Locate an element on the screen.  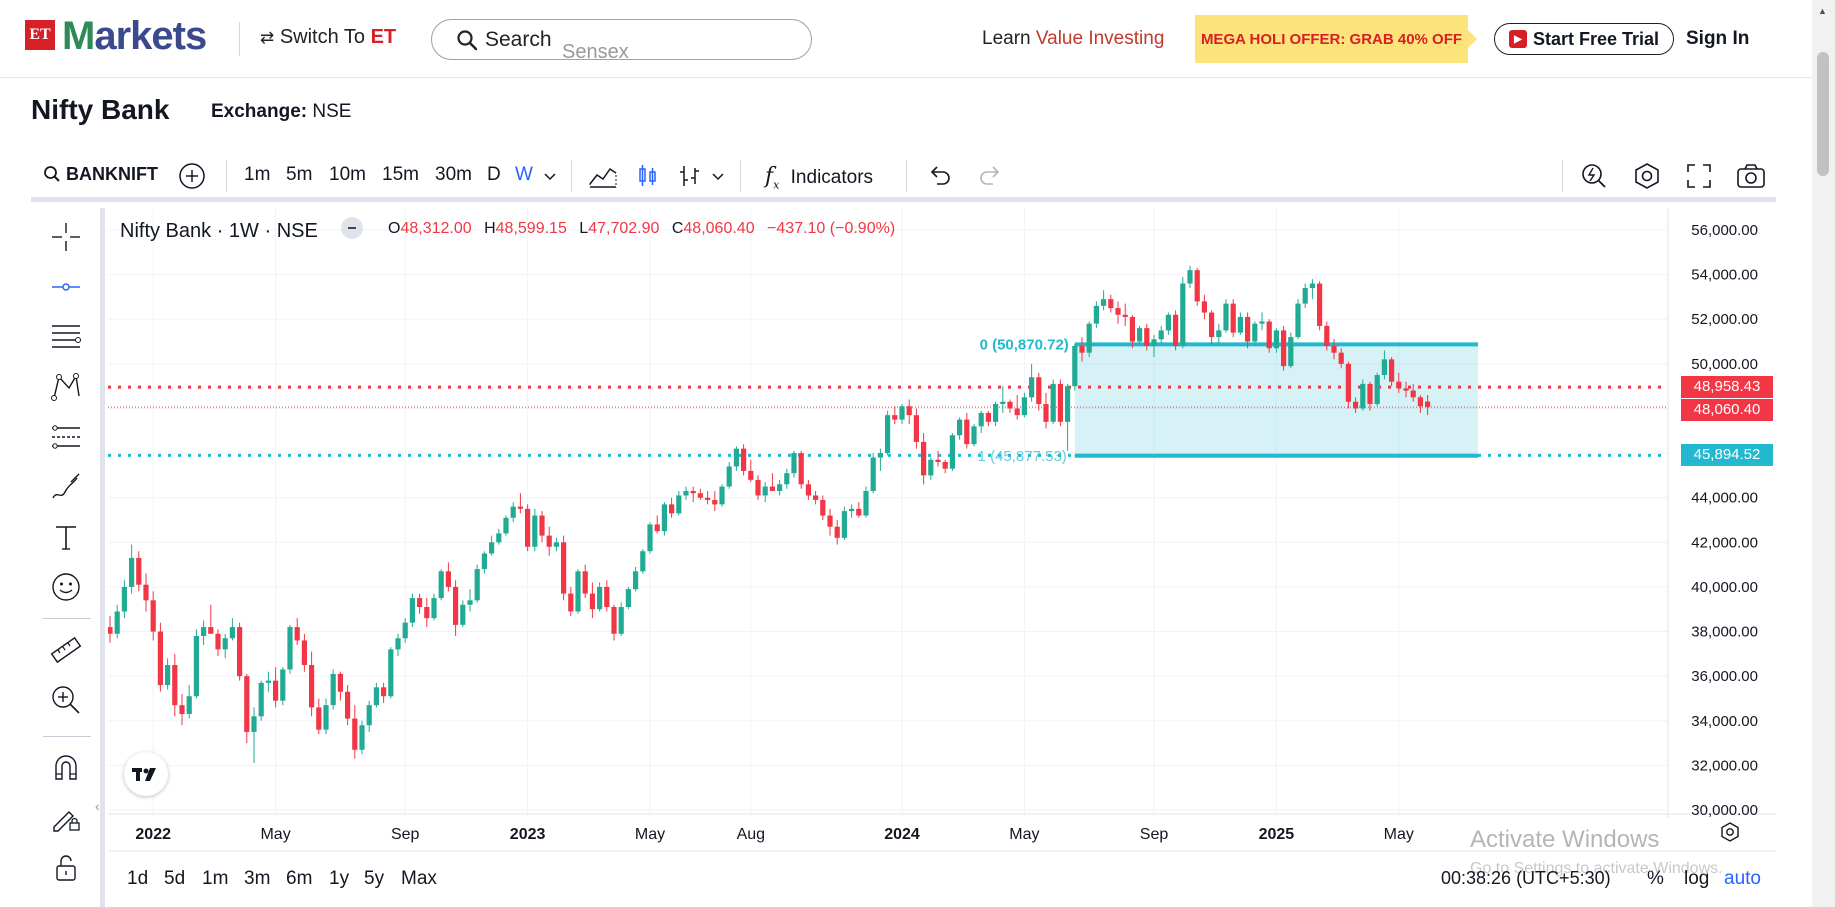
add-symbol-icon is located at coordinates (192, 176).